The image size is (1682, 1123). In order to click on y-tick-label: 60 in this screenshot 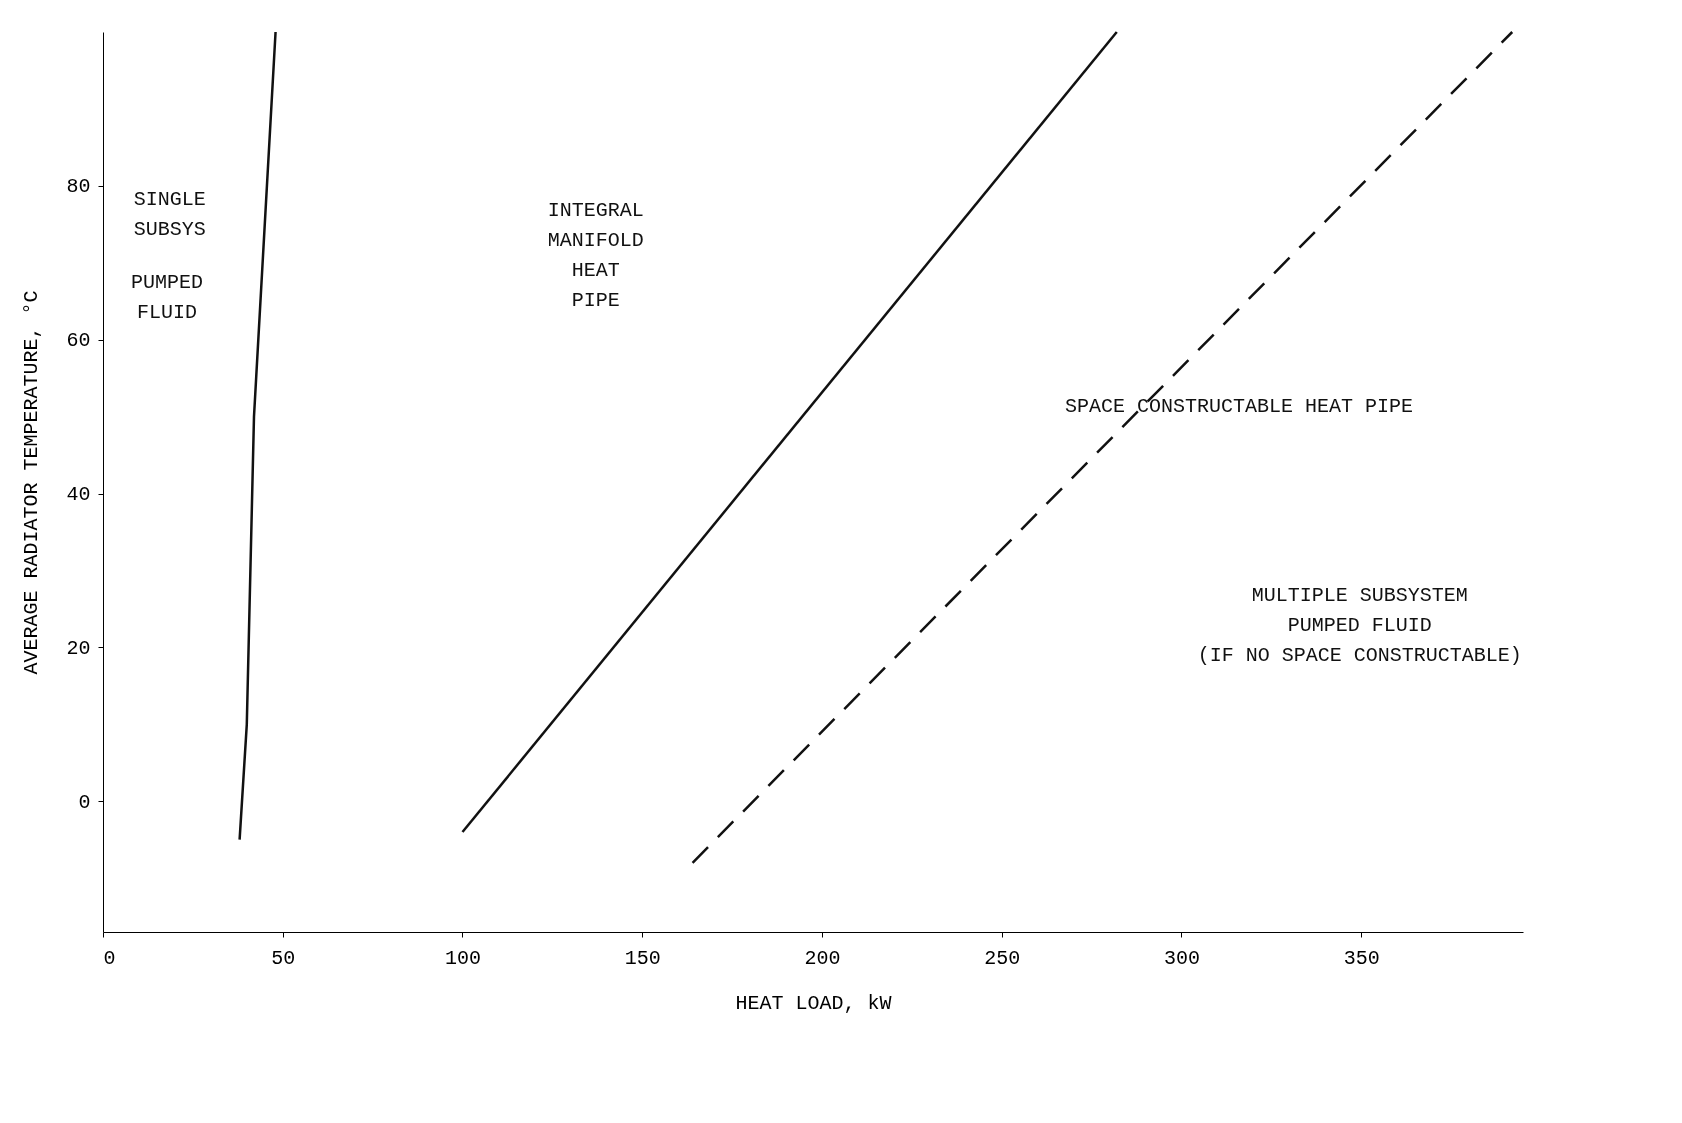, I will do `click(78, 341)`.